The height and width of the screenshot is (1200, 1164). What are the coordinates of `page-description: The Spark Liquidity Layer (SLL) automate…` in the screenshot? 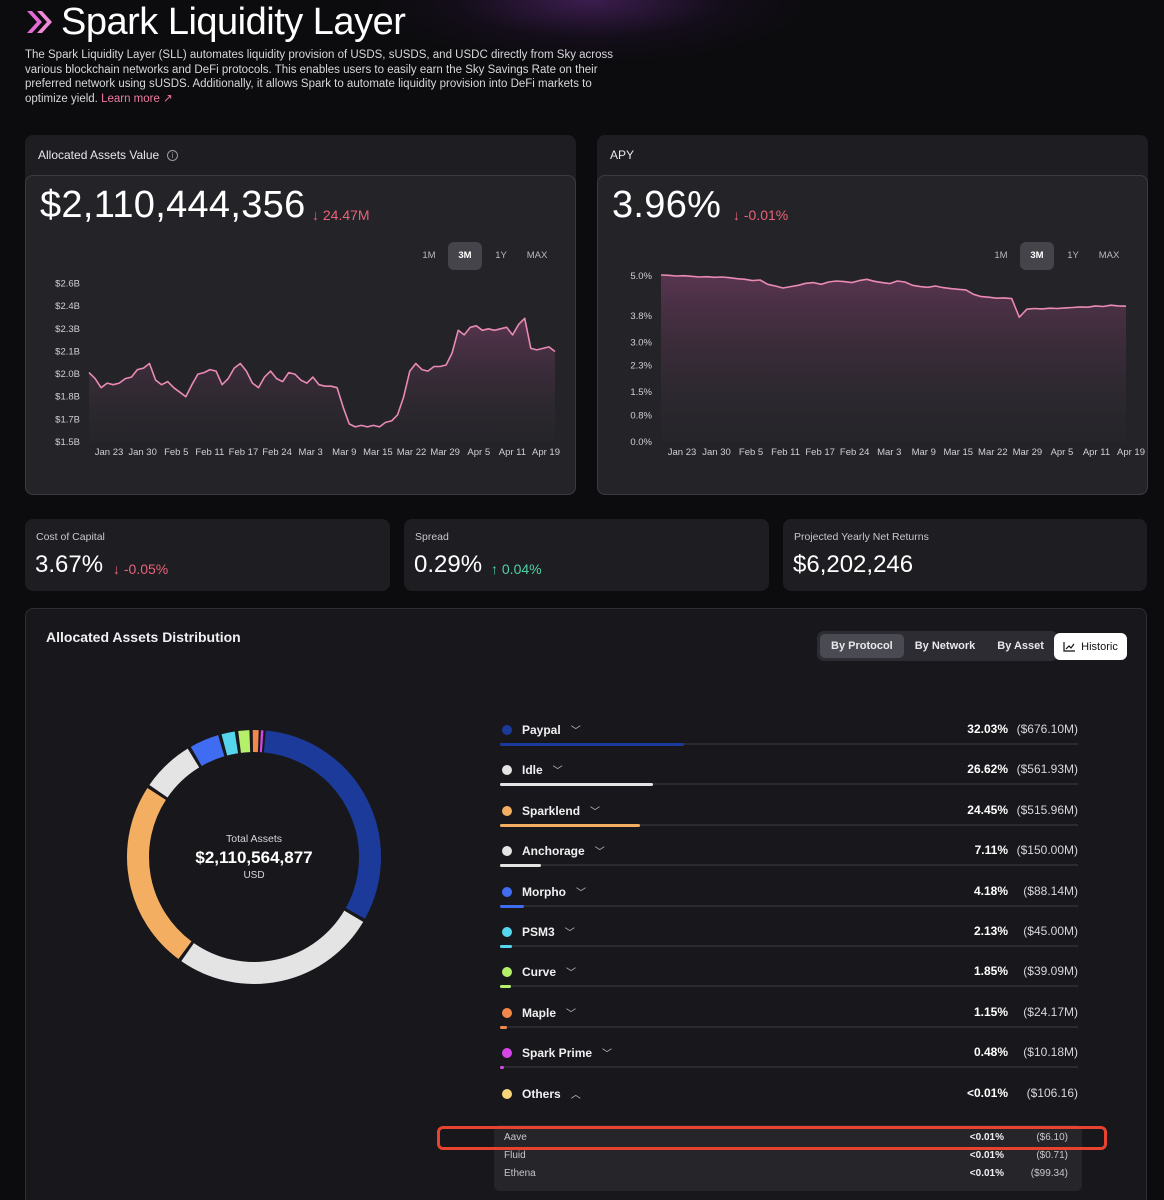 It's located at (320, 77).